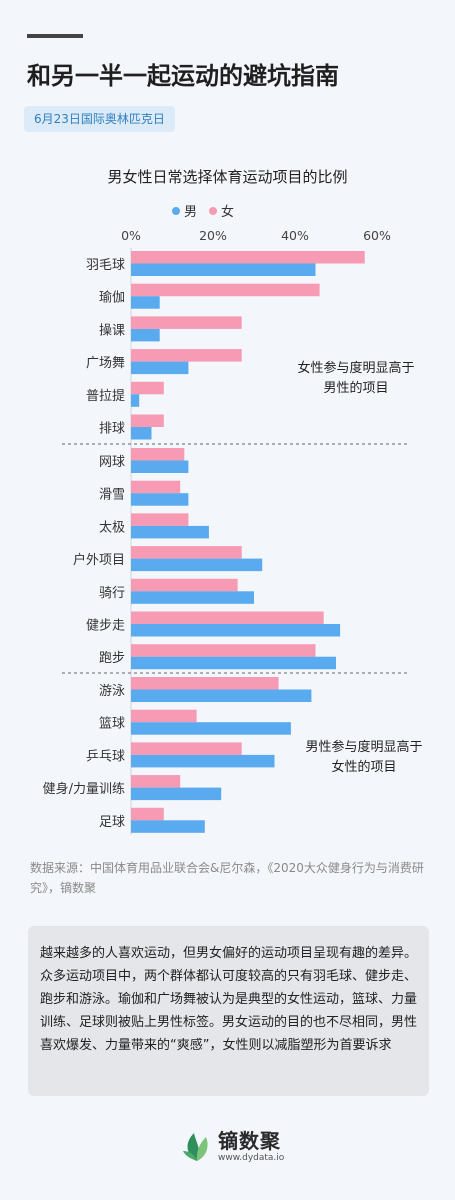 The height and width of the screenshot is (1200, 455). What do you see at coordinates (112, 462) in the screenshot?
I see `category-label: 网球` at bounding box center [112, 462].